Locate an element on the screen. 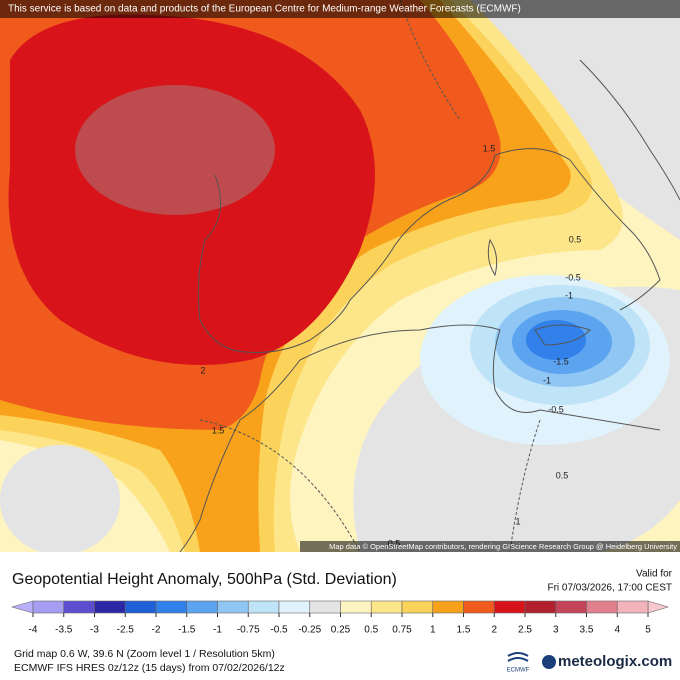  colorbar-tick-label: 0.25 is located at coordinates (341, 630).